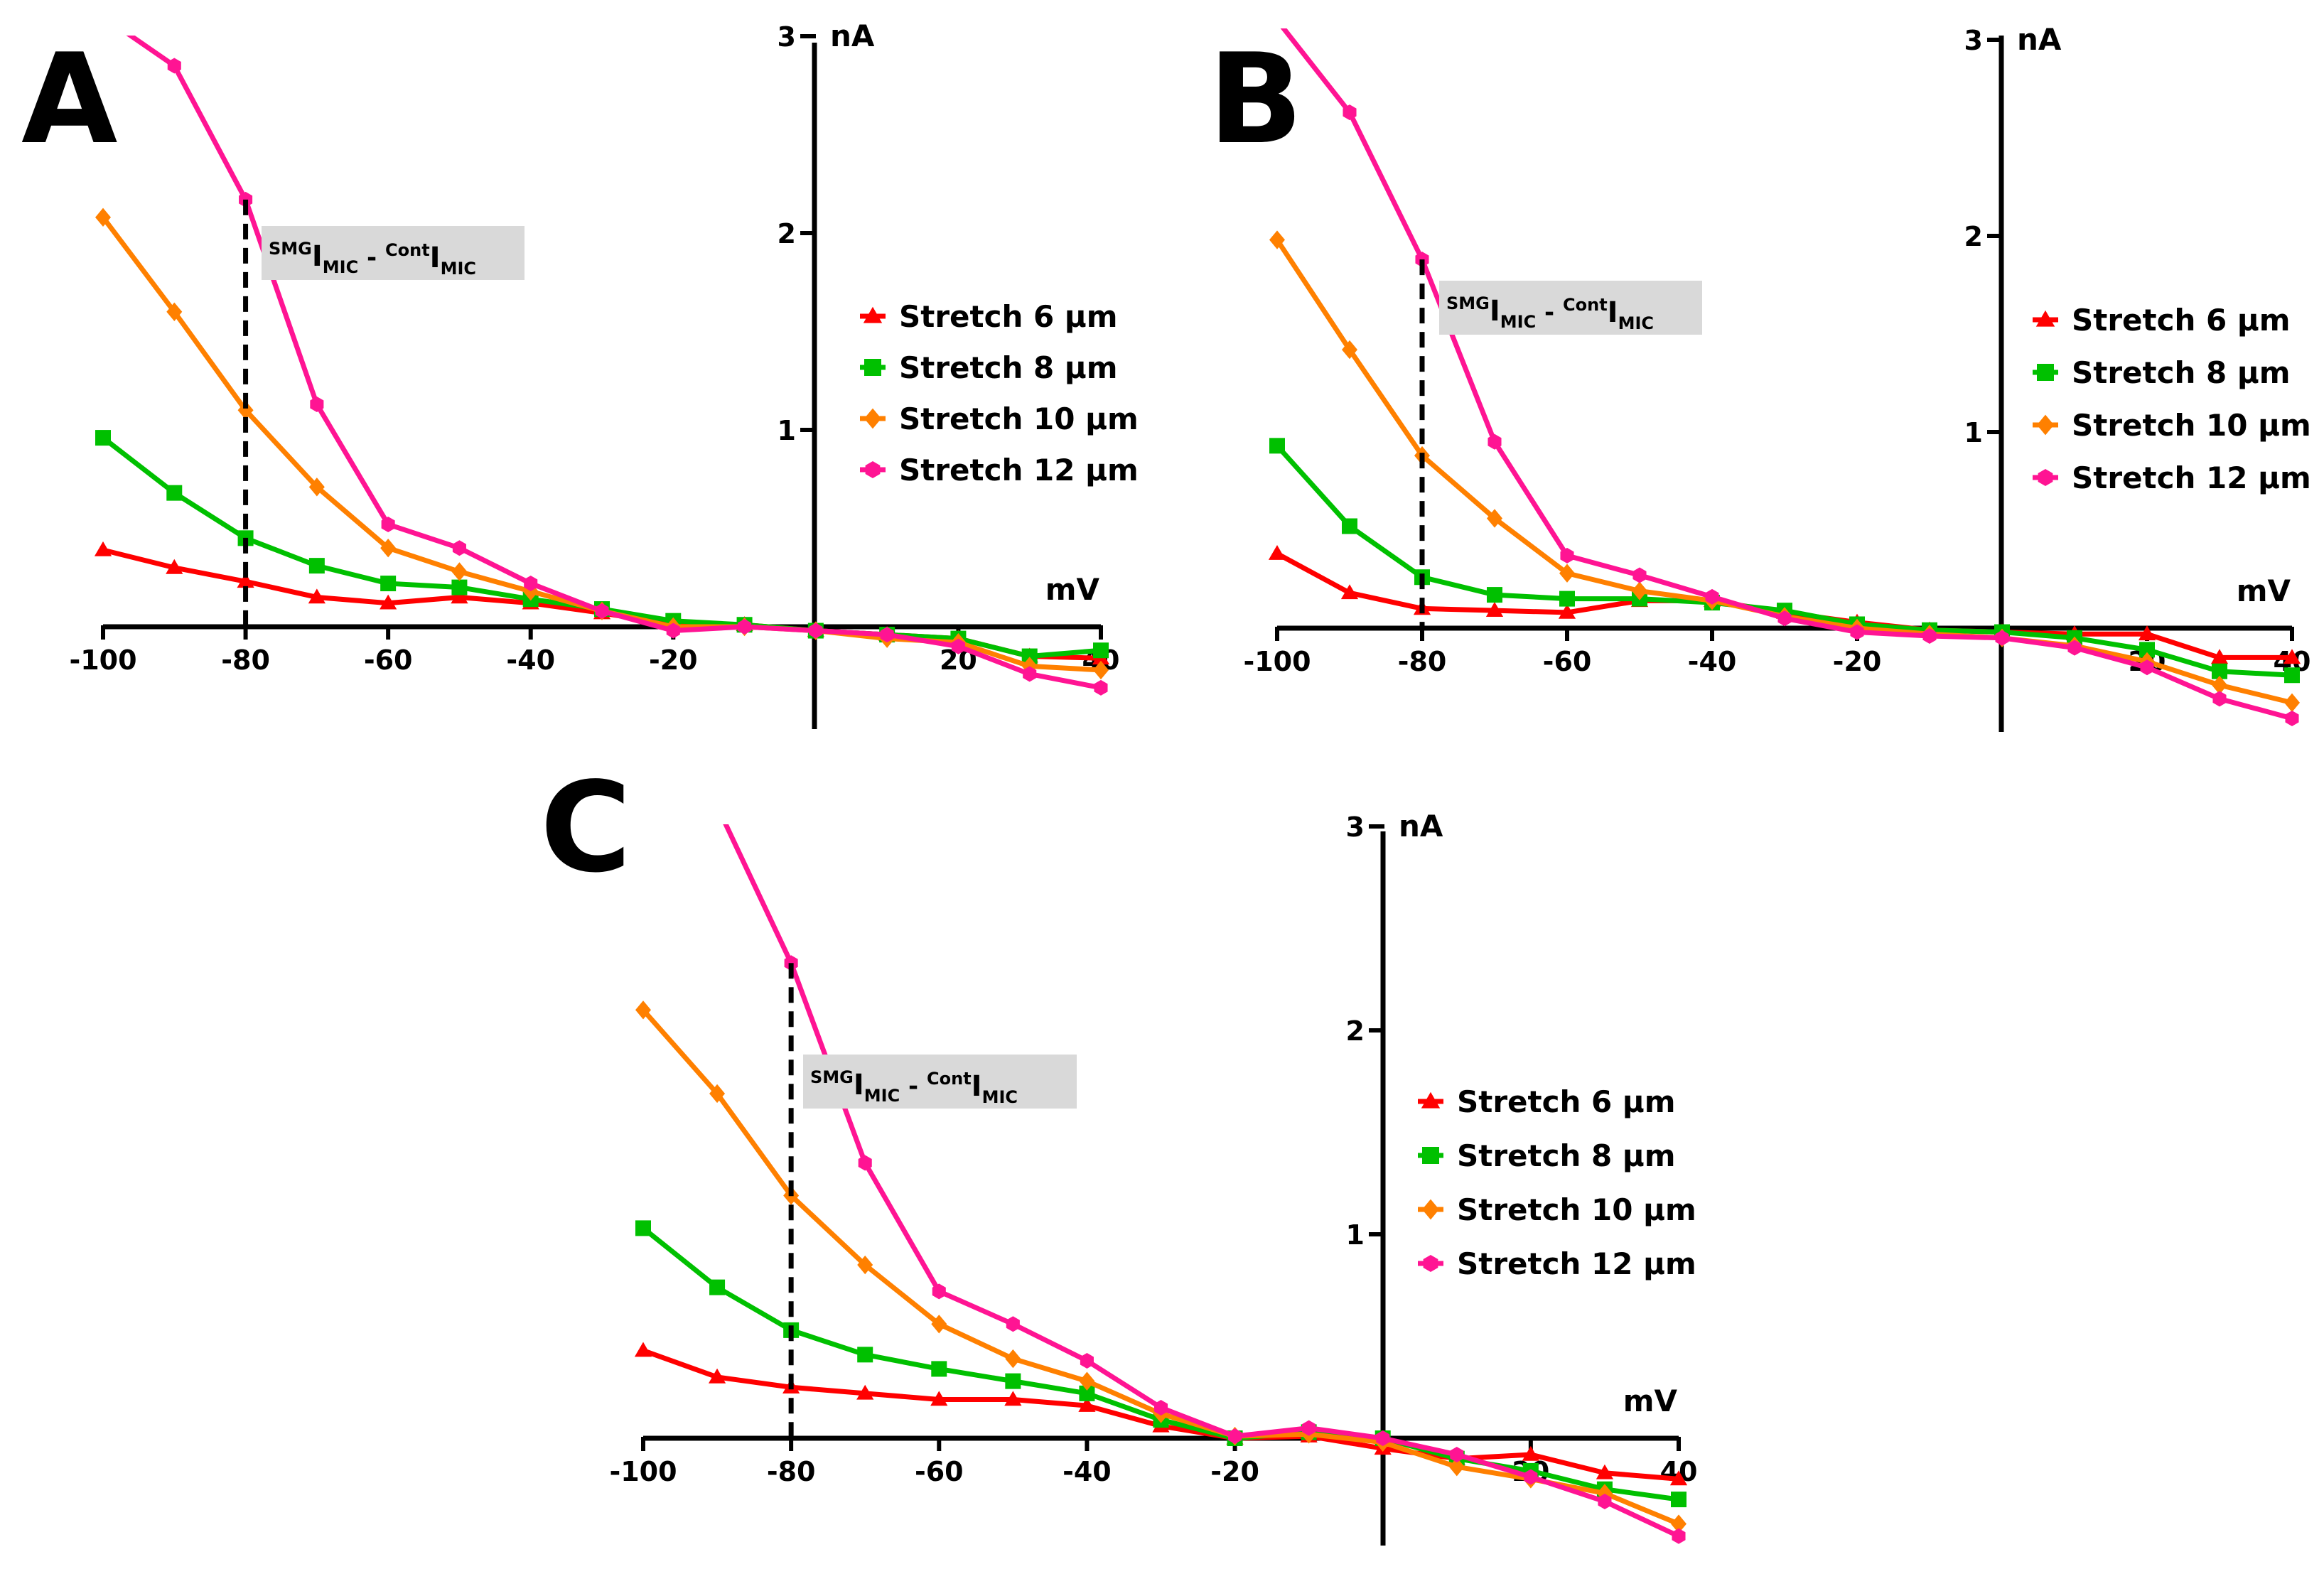 Image resolution: width=2324 pixels, height=1569 pixels. Describe the element at coordinates (585, 828) in the screenshot. I see `panel-letter: C` at that location.